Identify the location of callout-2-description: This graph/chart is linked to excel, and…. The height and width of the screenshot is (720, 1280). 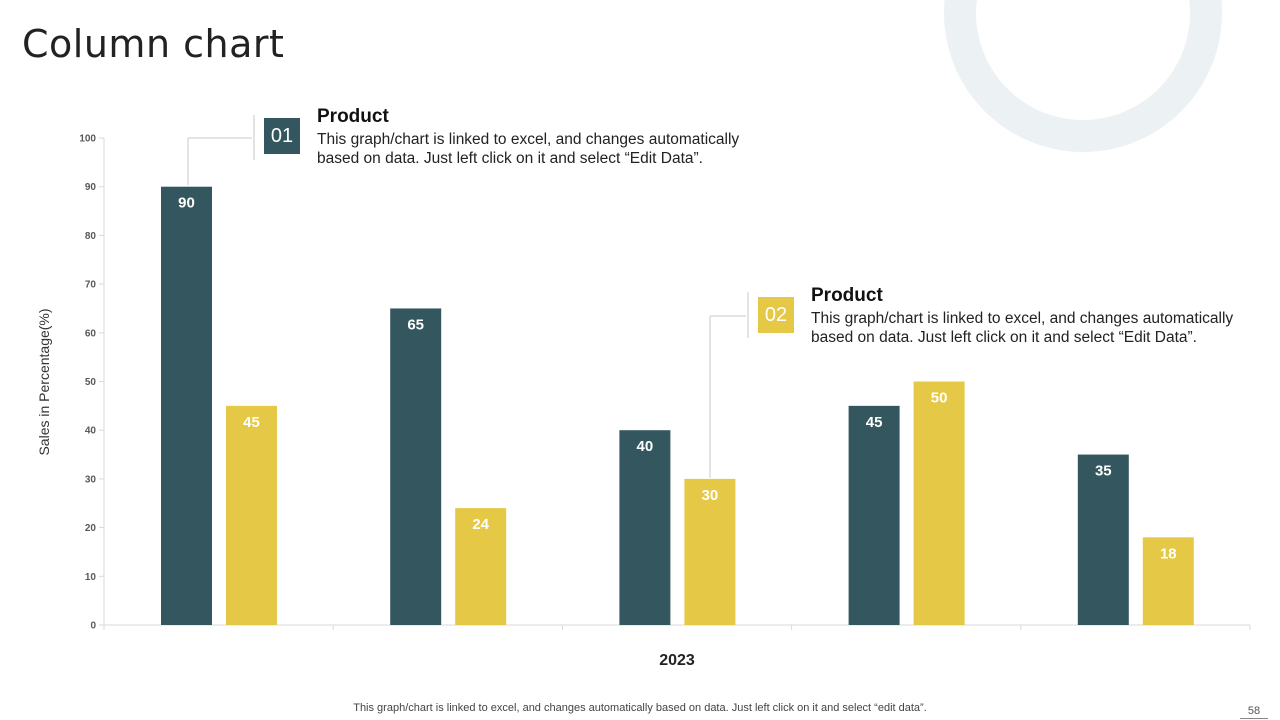
(1022, 328).